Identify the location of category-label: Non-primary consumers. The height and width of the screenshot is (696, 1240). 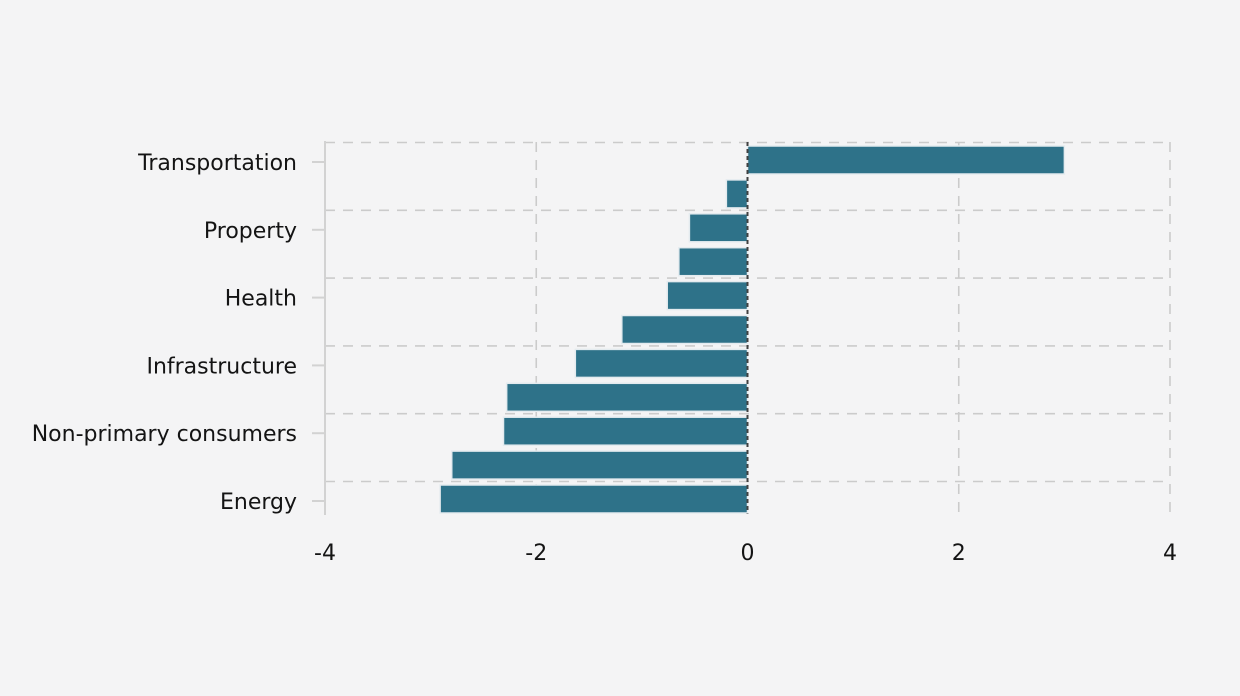
(164, 434).